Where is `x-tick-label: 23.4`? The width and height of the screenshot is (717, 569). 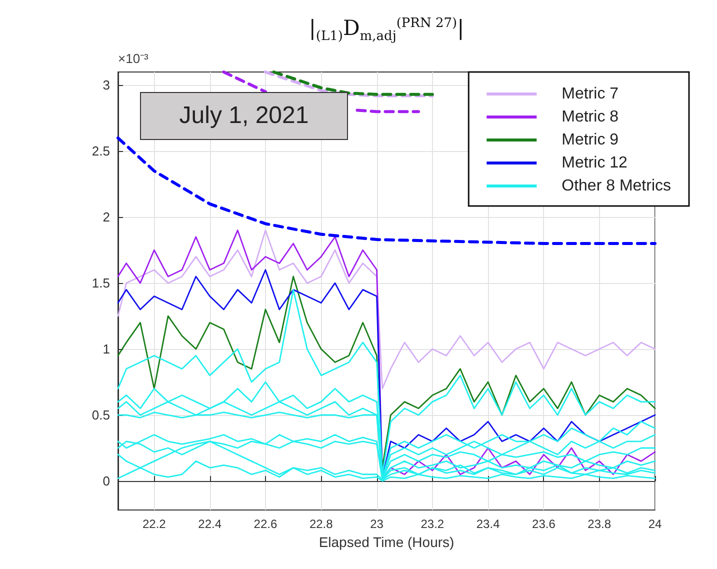
x-tick-label: 23.4 is located at coordinates (488, 524).